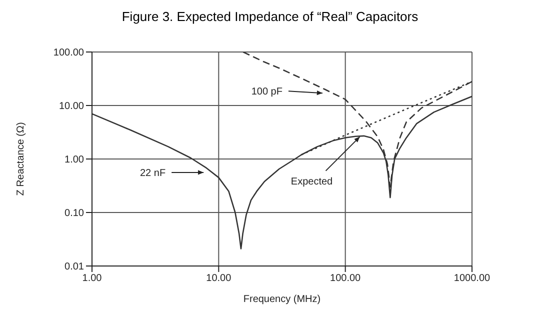 This screenshot has height=323, width=540. Describe the element at coordinates (74, 214) in the screenshot. I see `y-tick-label: 0.10` at that location.